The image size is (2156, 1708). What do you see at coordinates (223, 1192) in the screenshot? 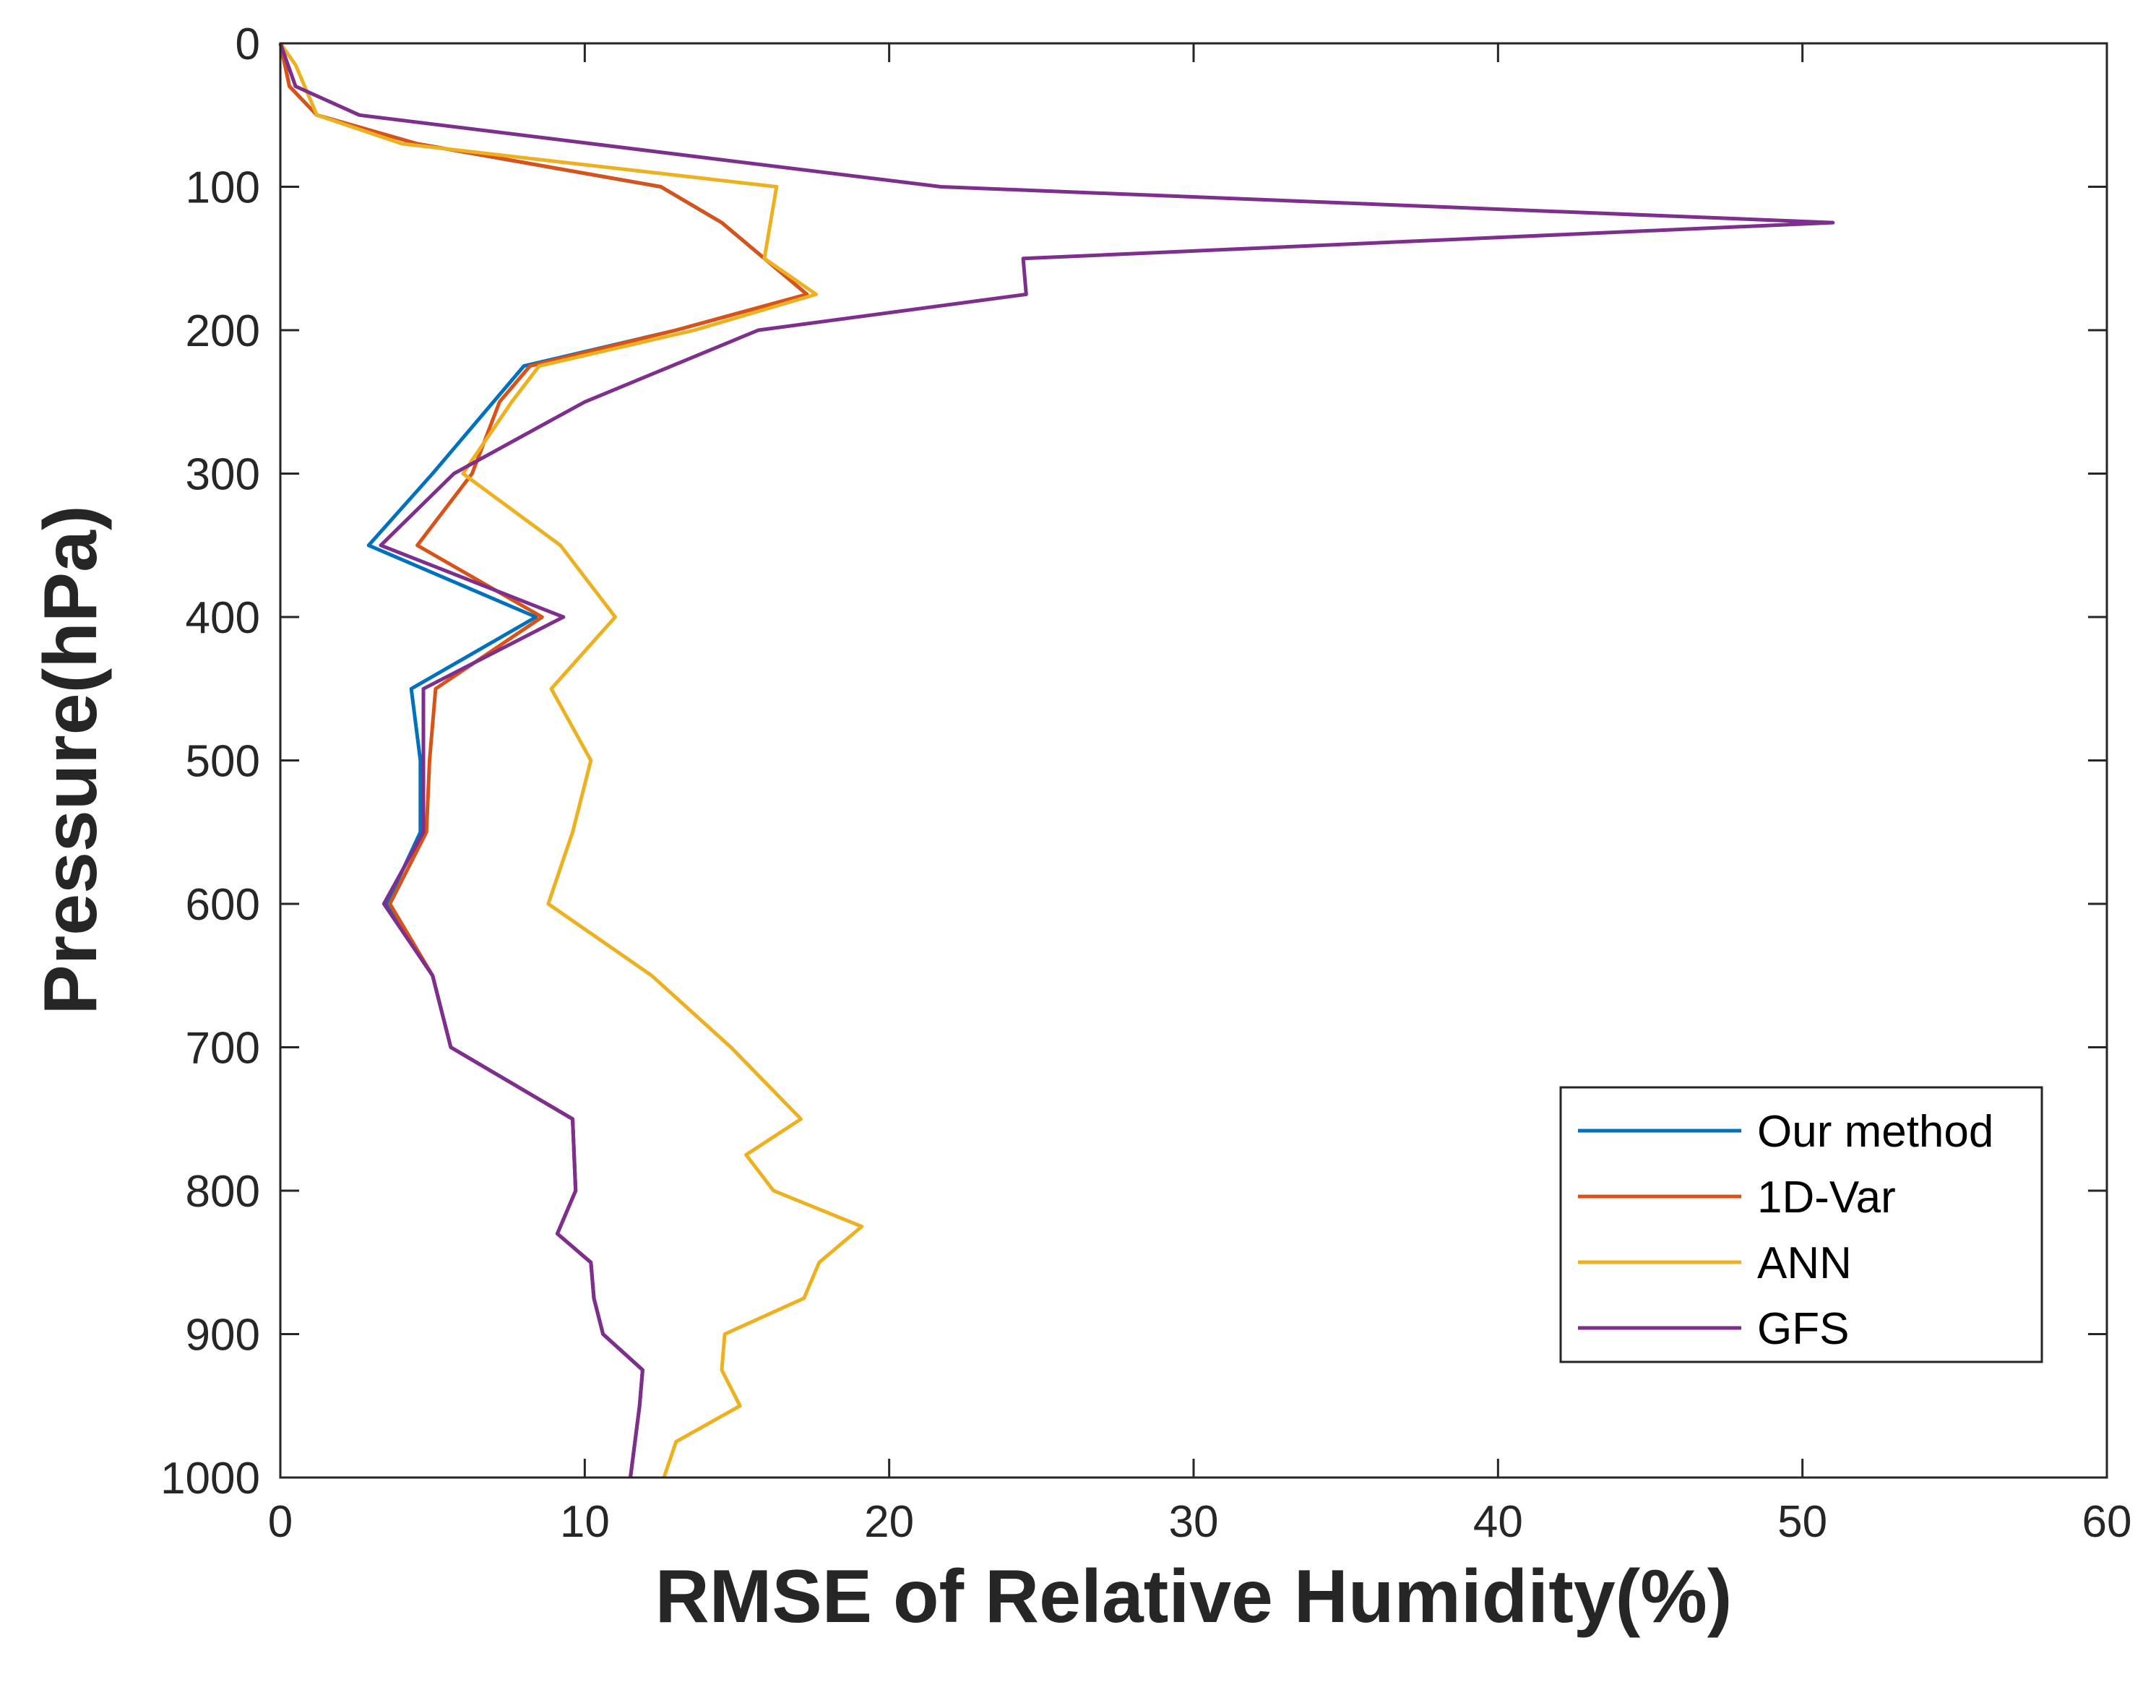
I see `y-tick-label: 800` at bounding box center [223, 1192].